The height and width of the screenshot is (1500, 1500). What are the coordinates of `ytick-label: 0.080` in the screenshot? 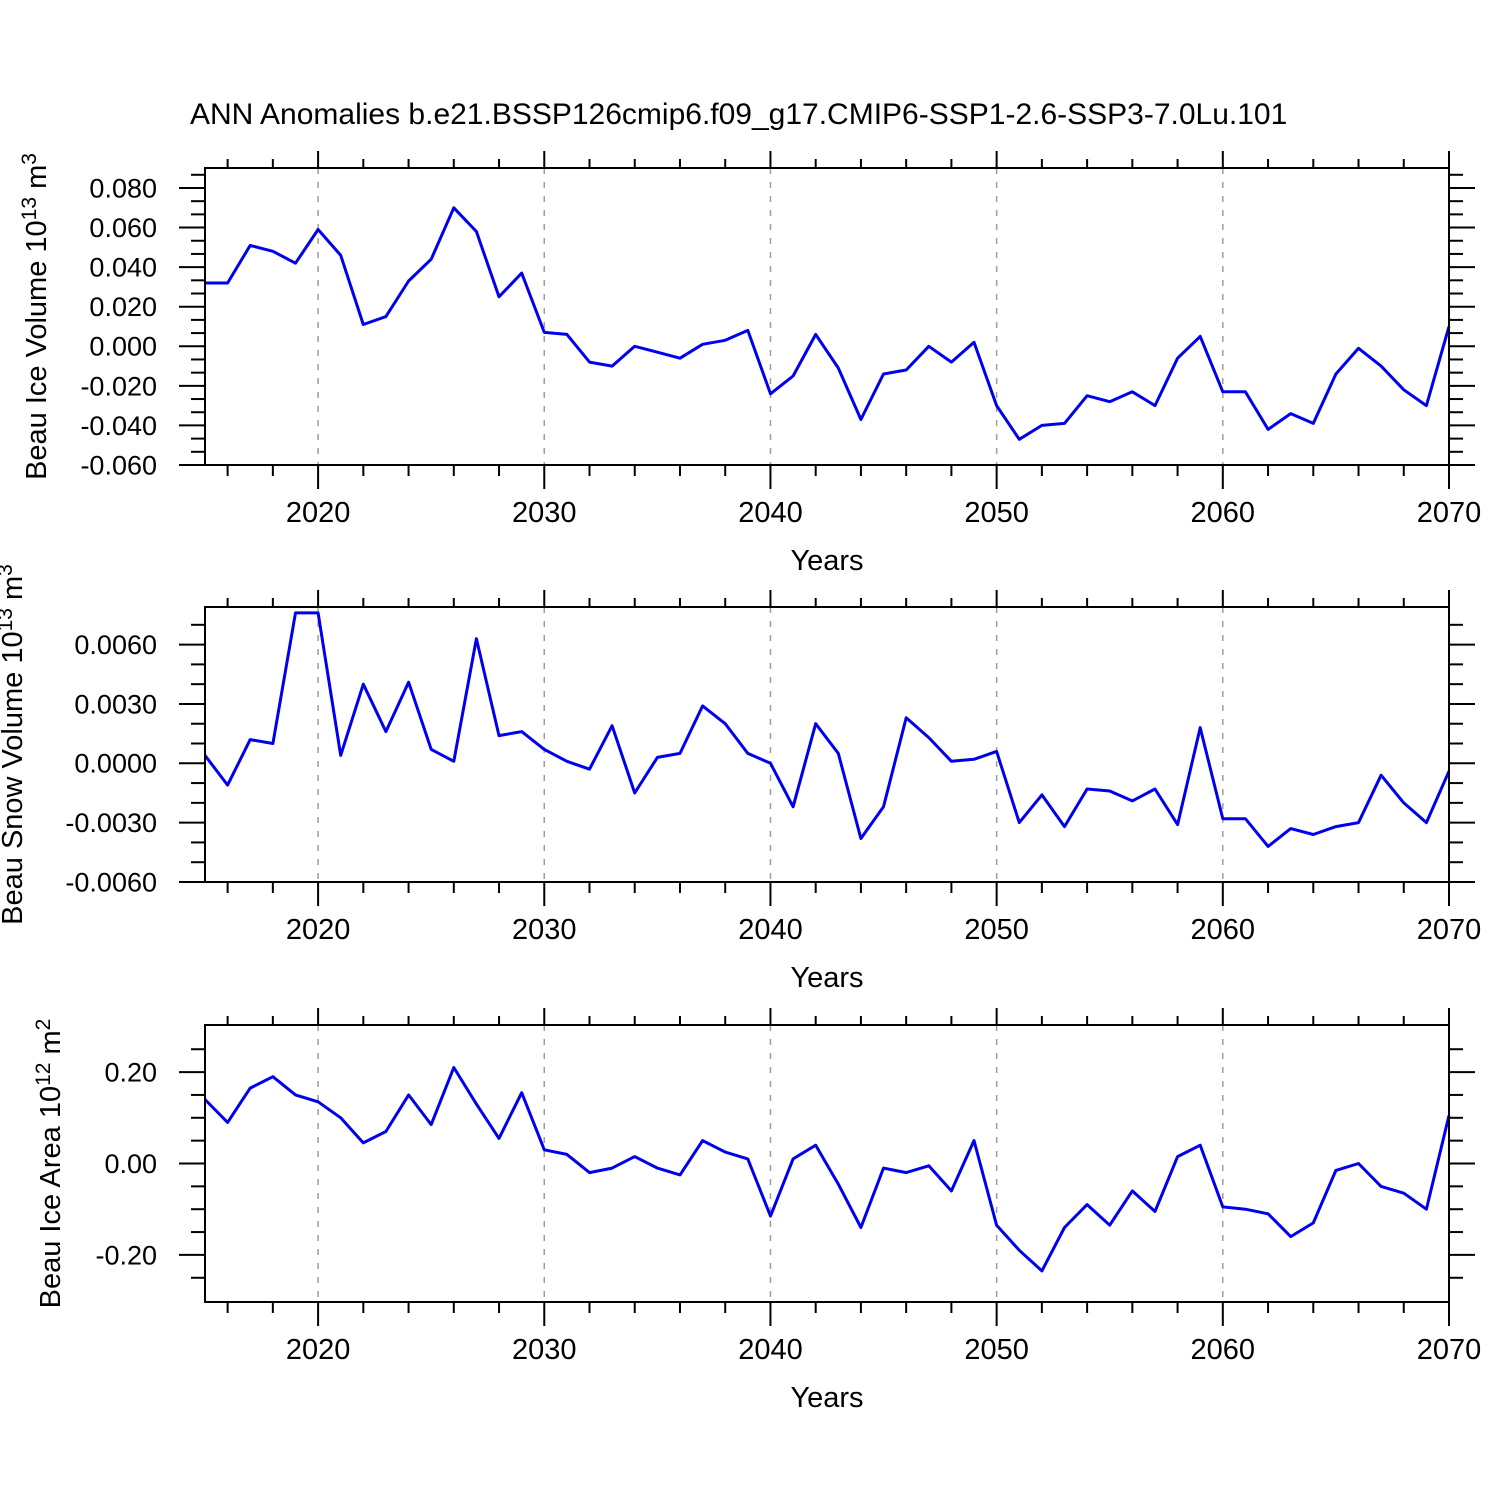 It's located at (123, 188).